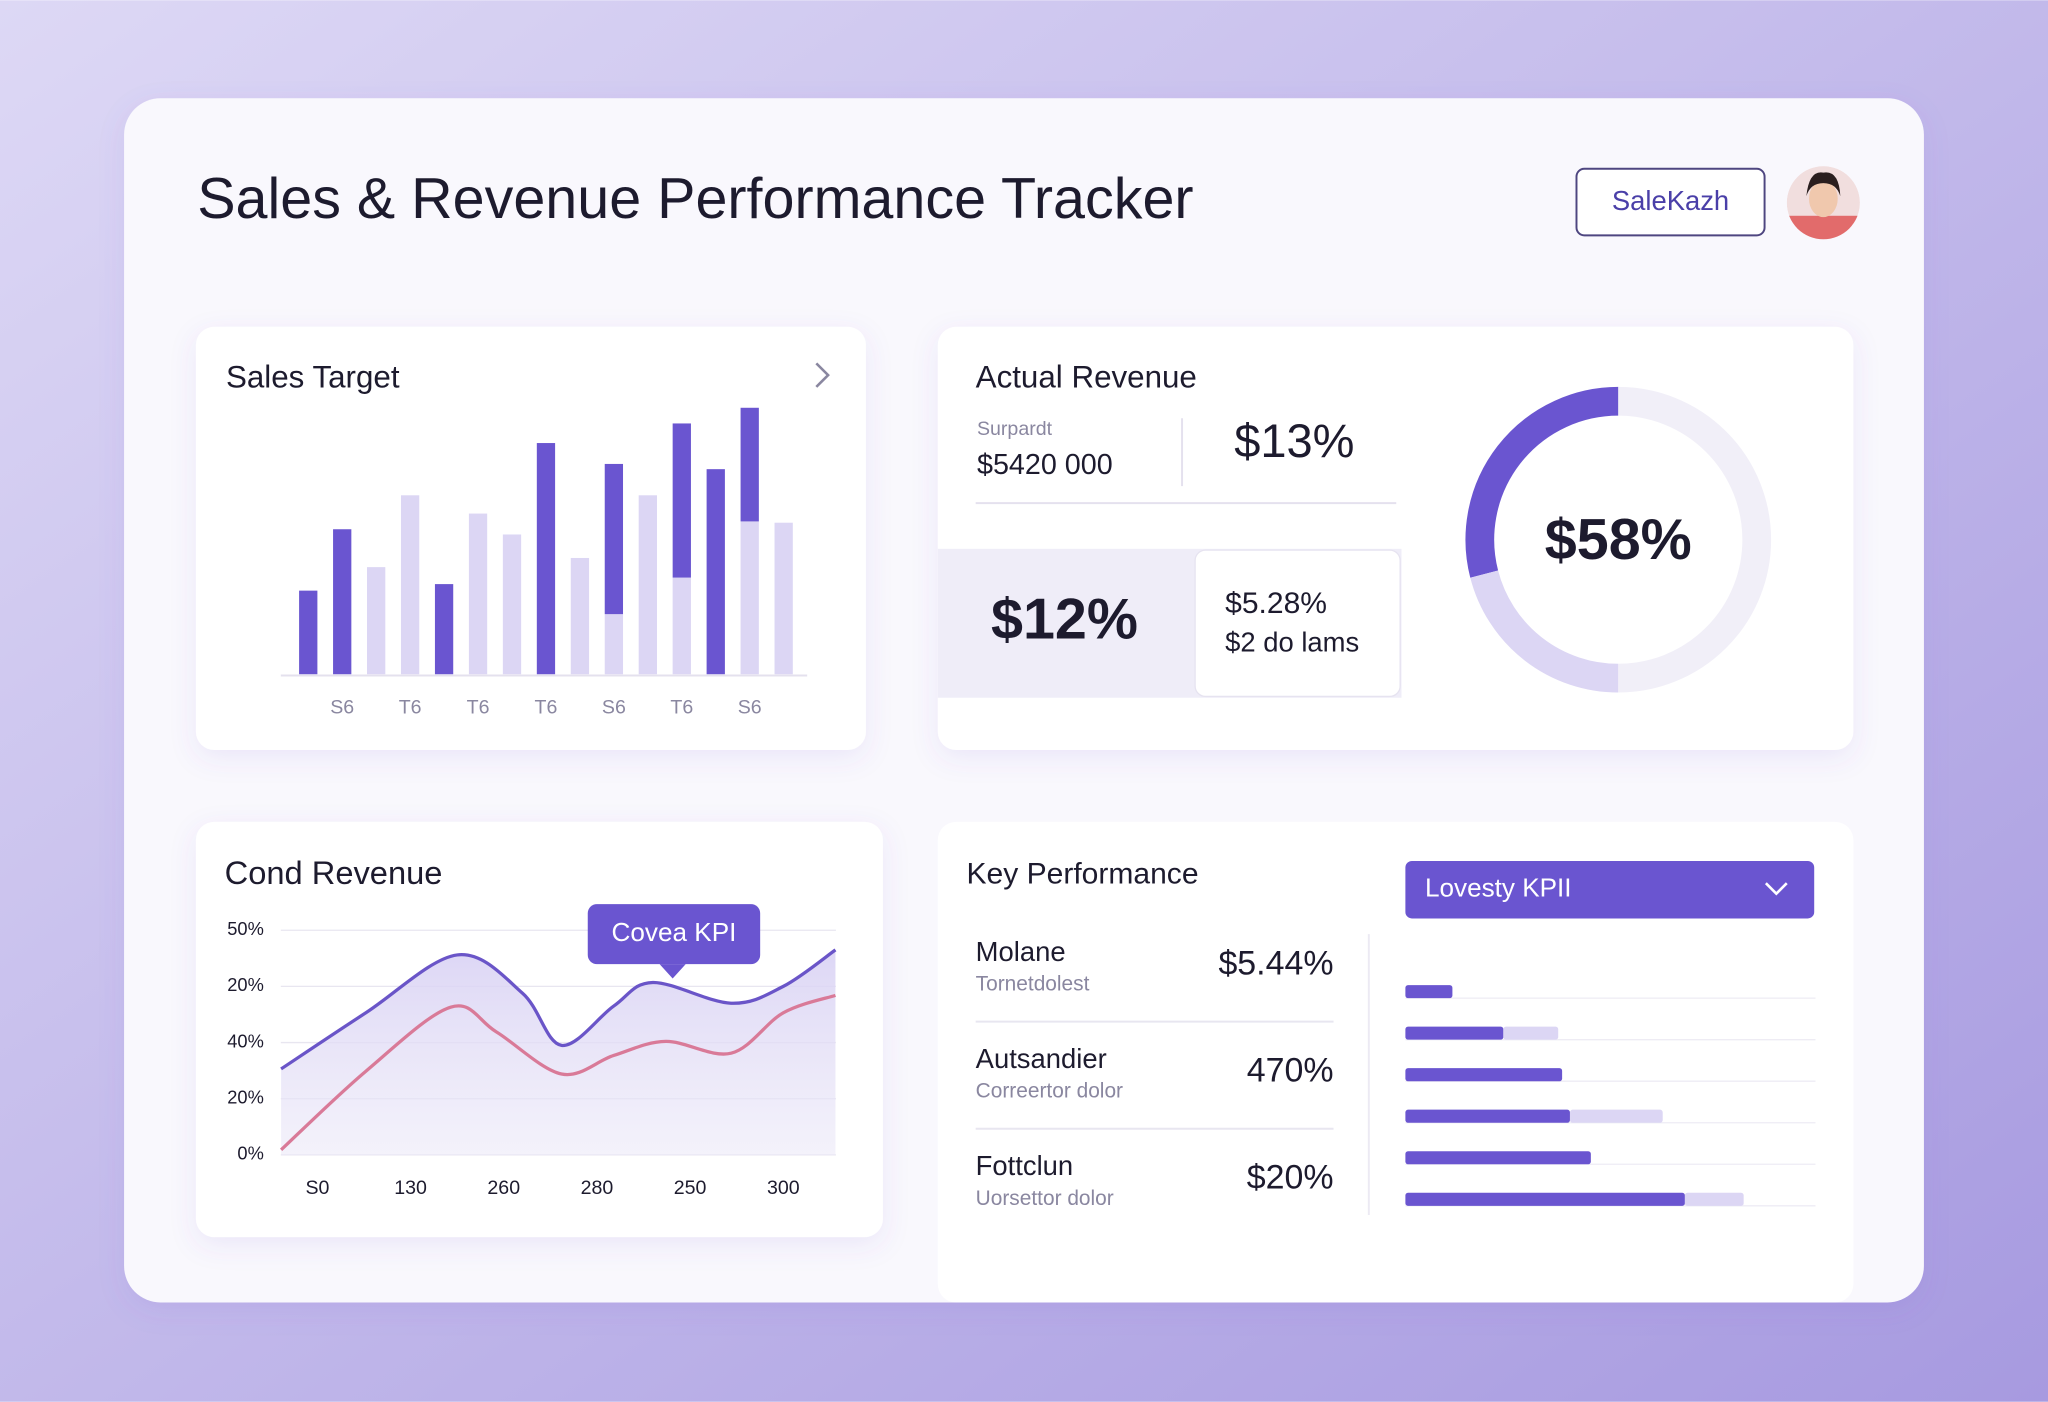 This screenshot has height=1402, width=2048. What do you see at coordinates (1297, 623) in the screenshot?
I see `stat-box` at bounding box center [1297, 623].